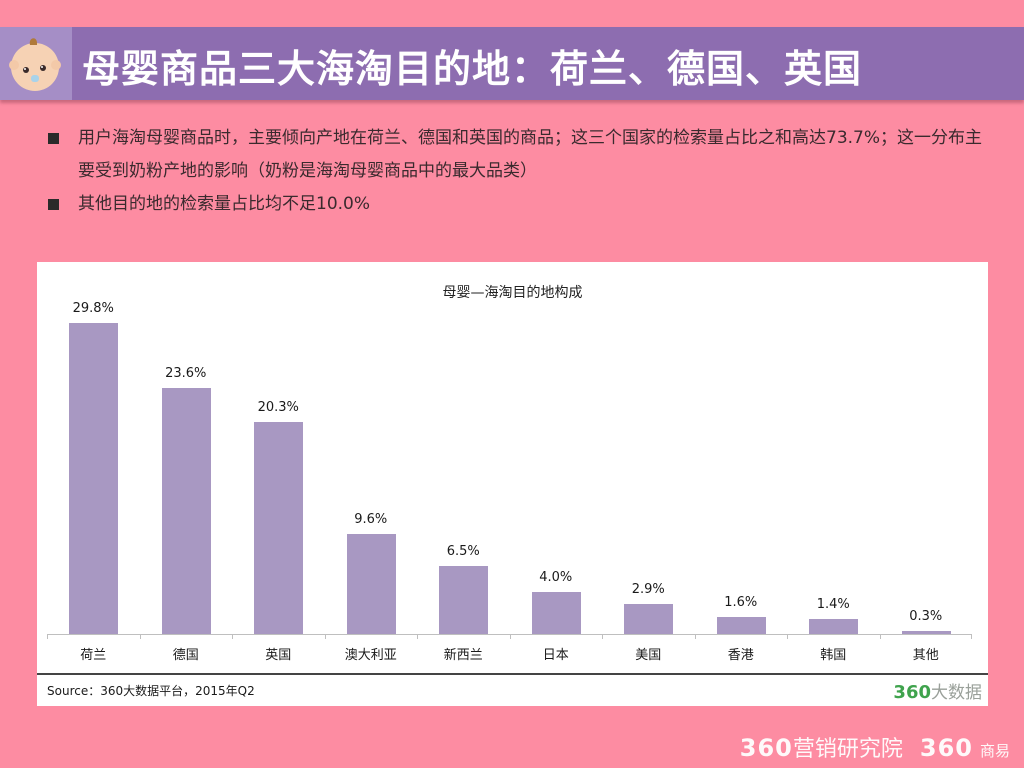 The image size is (1024, 768). Describe the element at coordinates (371, 482) in the screenshot. I see `bar-group: 9.6% 澳大利亚` at that location.